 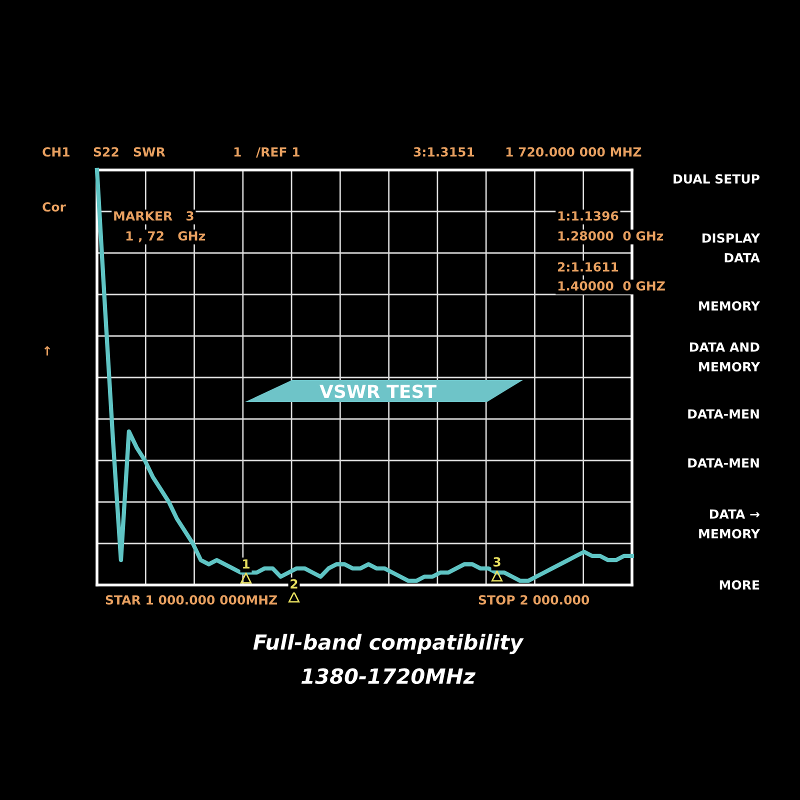 What do you see at coordinates (54, 207) in the screenshot?
I see `text: Cor` at bounding box center [54, 207].